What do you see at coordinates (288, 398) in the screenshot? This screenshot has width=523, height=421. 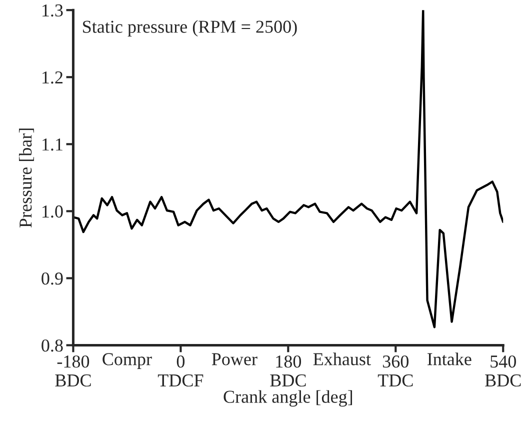 I see `x-axis-title: Crank angle [deg]` at bounding box center [288, 398].